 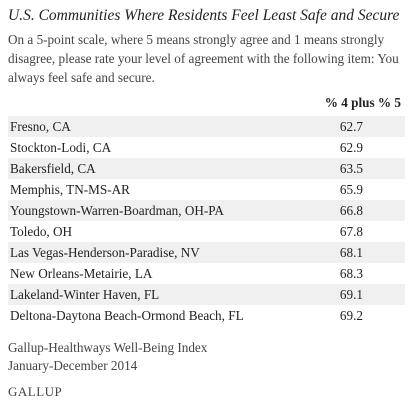 I want to click on source-line: Gallup-Healthways Well-Being Index, so click(x=108, y=347).